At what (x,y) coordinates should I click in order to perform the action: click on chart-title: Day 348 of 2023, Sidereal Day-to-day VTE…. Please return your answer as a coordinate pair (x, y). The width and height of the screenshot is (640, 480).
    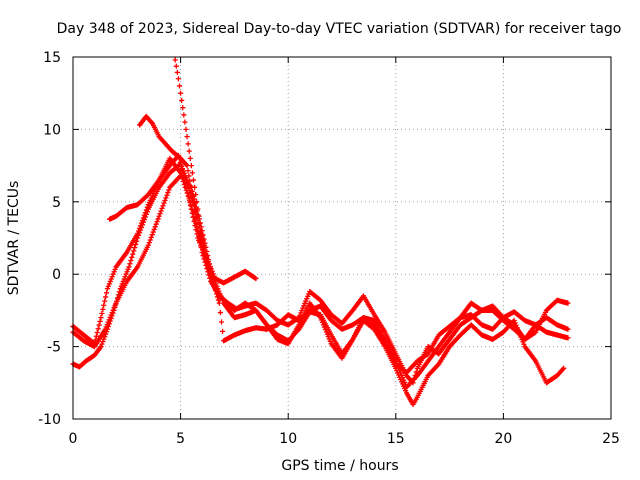
    Looking at the image, I should click on (339, 29).